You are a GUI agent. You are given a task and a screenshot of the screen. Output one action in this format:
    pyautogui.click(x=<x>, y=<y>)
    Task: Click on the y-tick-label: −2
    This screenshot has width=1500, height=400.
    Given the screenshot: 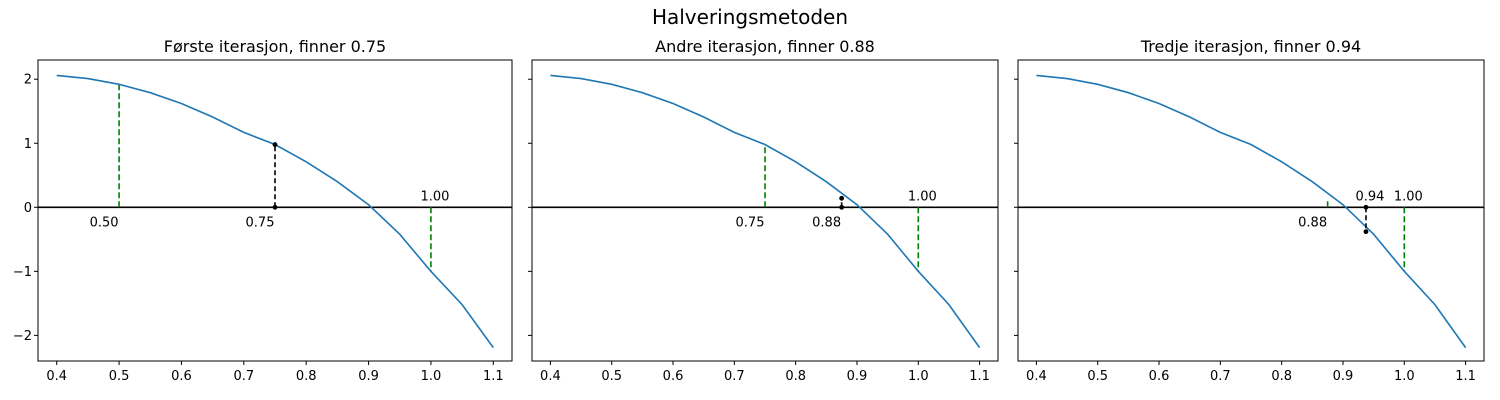 What is the action you would take?
    pyautogui.click(x=22, y=336)
    